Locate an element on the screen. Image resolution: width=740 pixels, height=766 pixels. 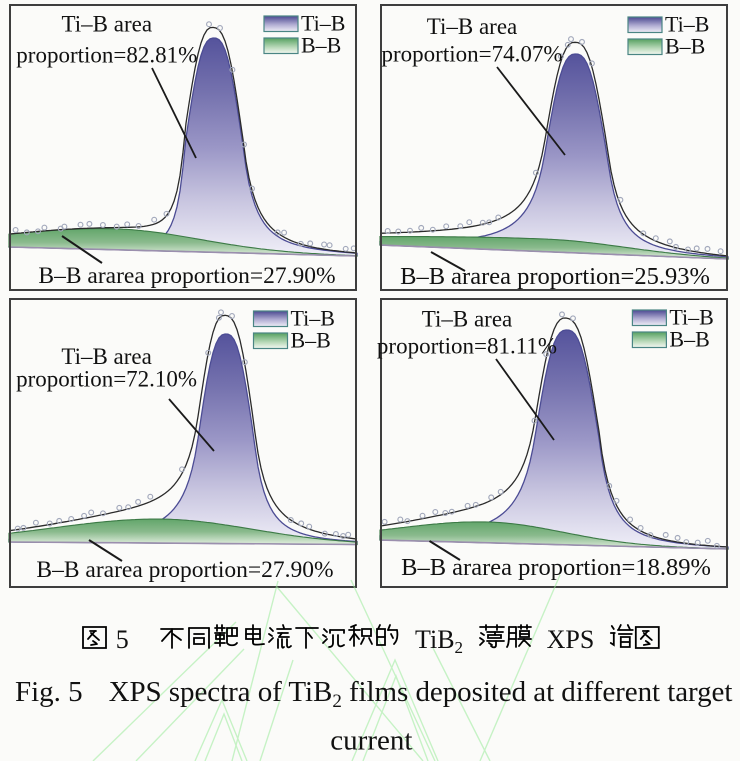
svg-text: 5 is located at coordinates (122, 639).